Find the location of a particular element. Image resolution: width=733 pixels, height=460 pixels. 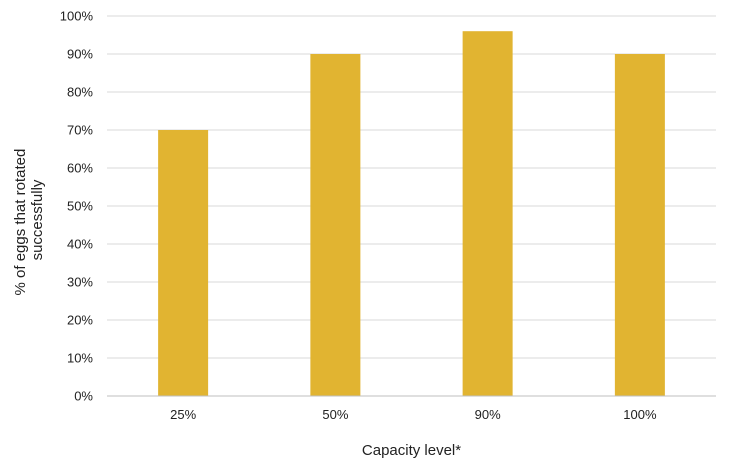

y-axis-title-line-2: successfully is located at coordinates (37, 219).